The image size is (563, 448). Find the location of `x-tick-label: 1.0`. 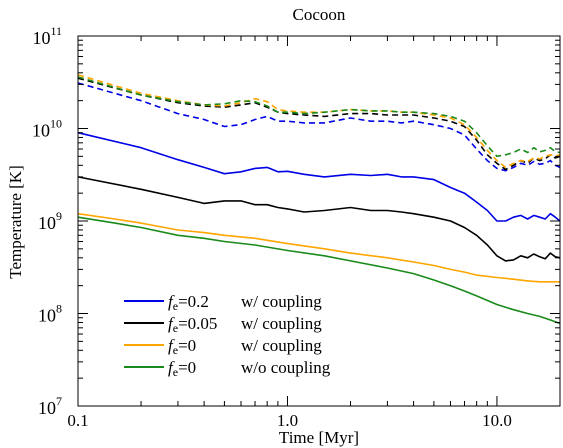

x-tick-label: 1.0 is located at coordinates (287, 420).